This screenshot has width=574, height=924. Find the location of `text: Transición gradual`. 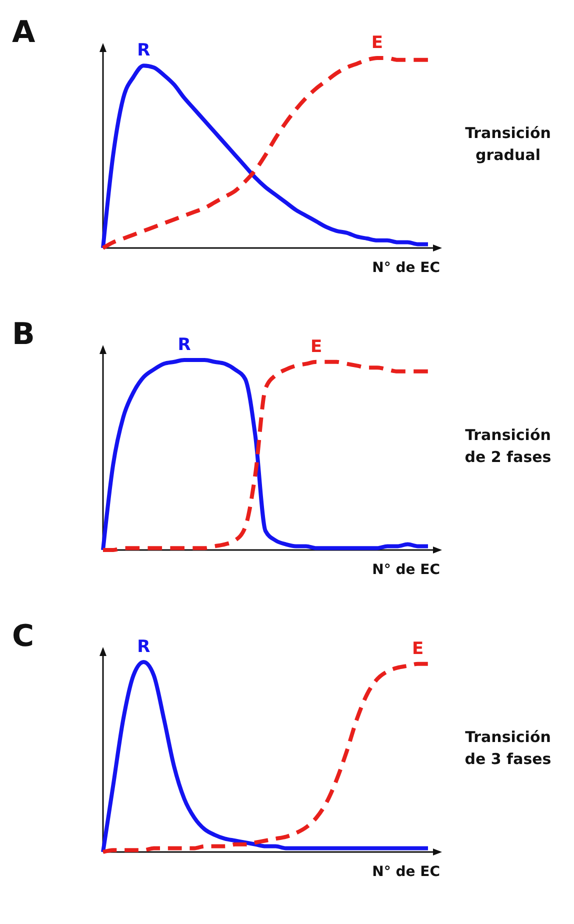

text: Transición gradual is located at coordinates (508, 144).